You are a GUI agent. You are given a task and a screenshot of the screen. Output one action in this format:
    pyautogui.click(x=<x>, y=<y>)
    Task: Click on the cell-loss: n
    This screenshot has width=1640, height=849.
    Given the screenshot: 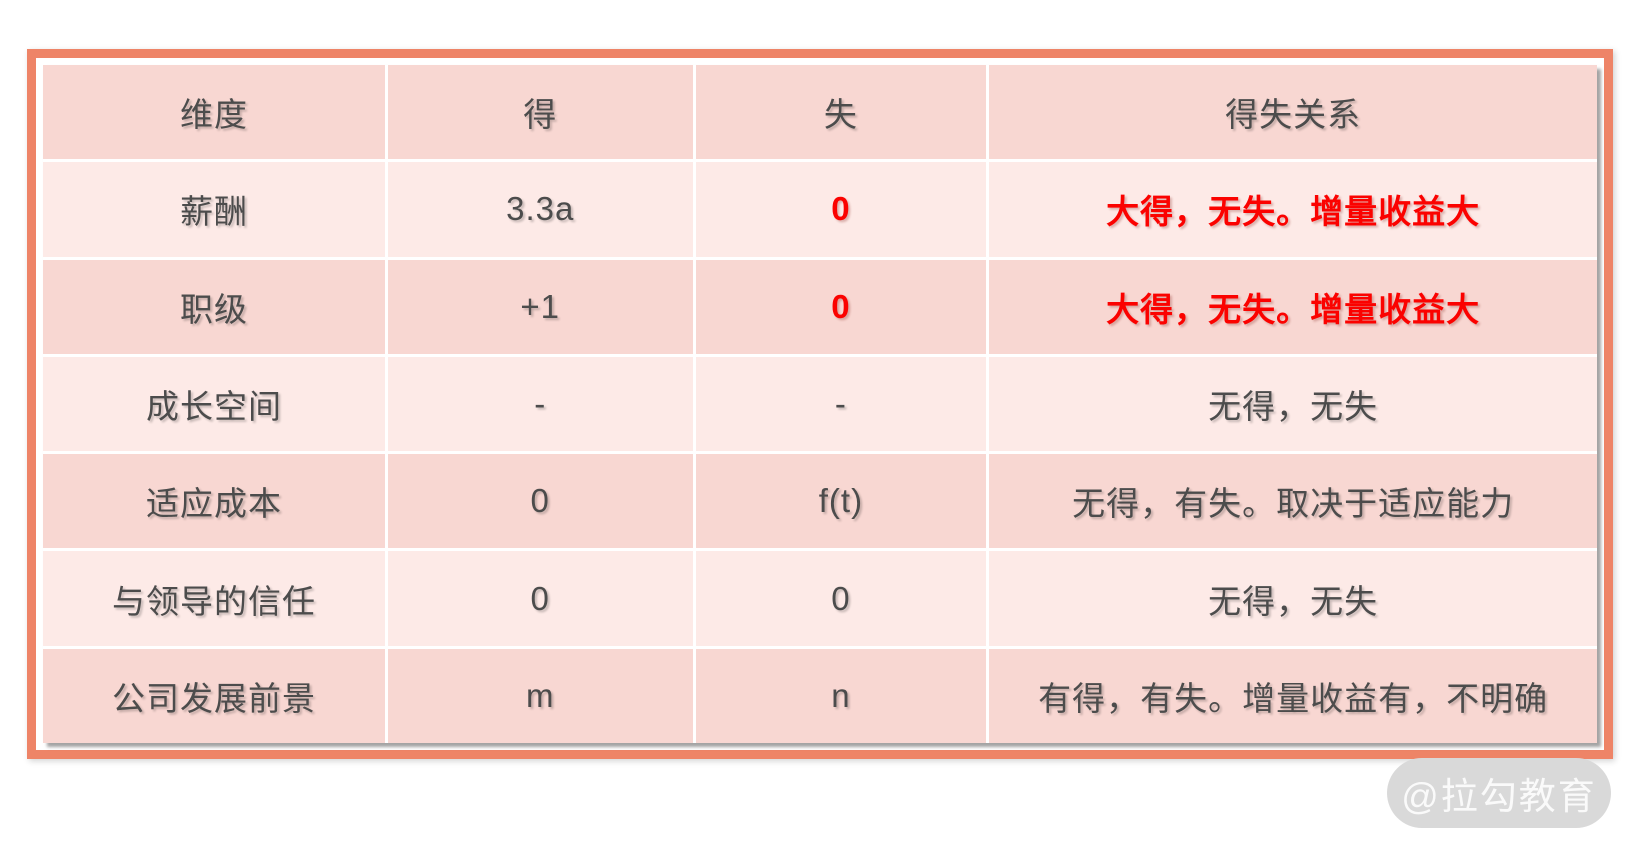 What is the action you would take?
    pyautogui.click(x=839, y=695)
    